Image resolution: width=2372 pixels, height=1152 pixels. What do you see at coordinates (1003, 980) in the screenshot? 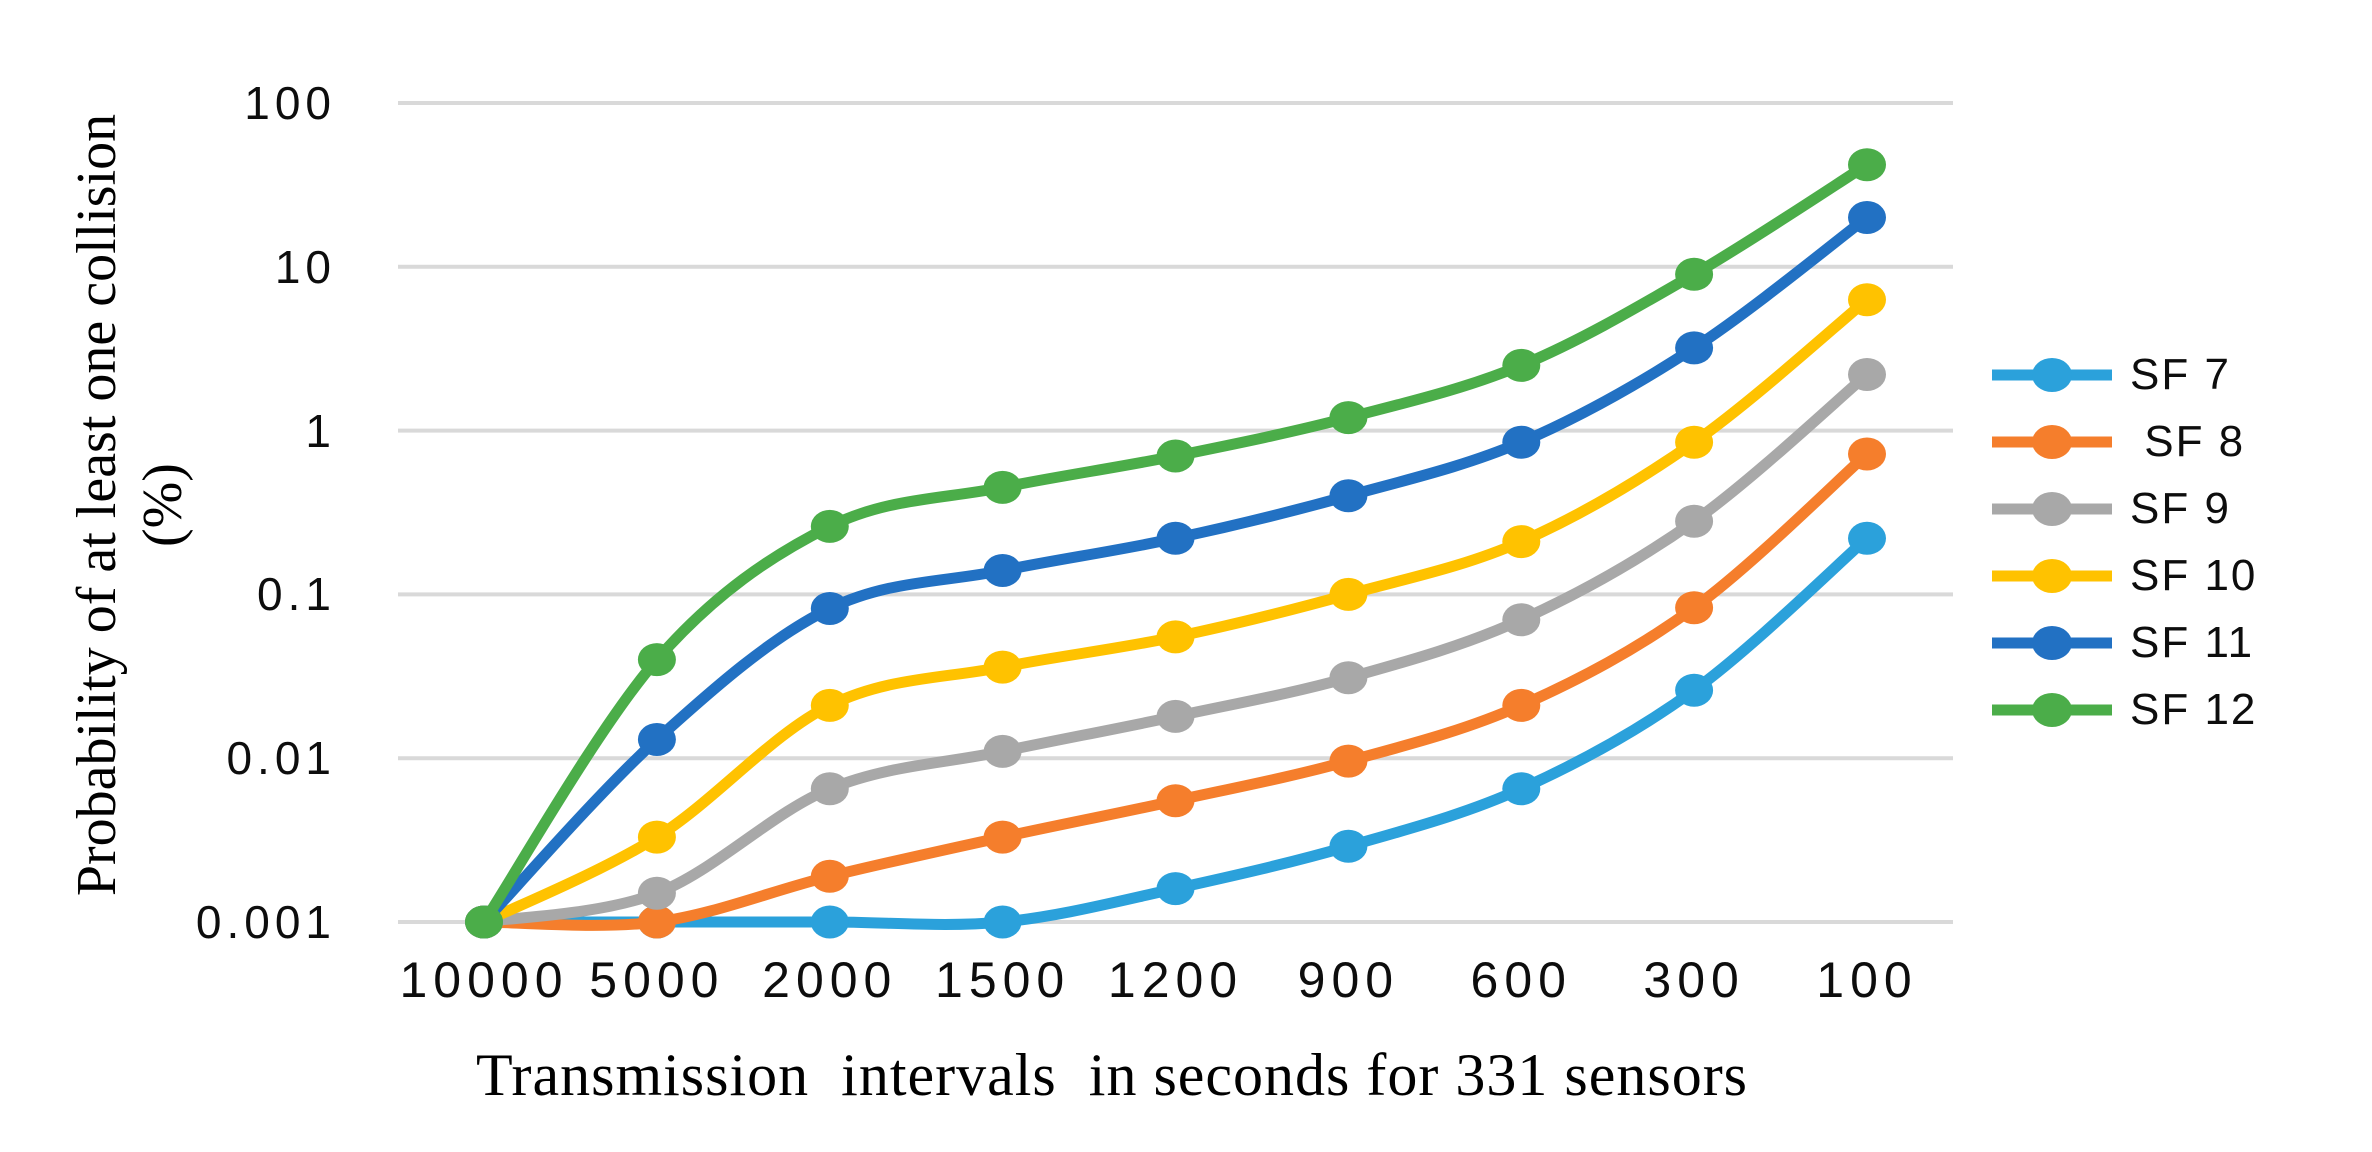
I see `x-tick-label: 1500` at bounding box center [1003, 980].